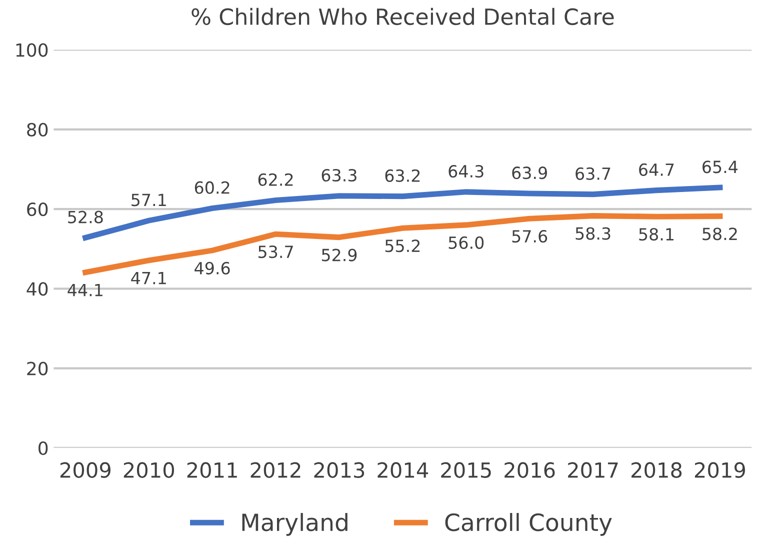 Image resolution: width=767 pixels, height=553 pixels. I want to click on y-tick-label: 100, so click(32, 50).